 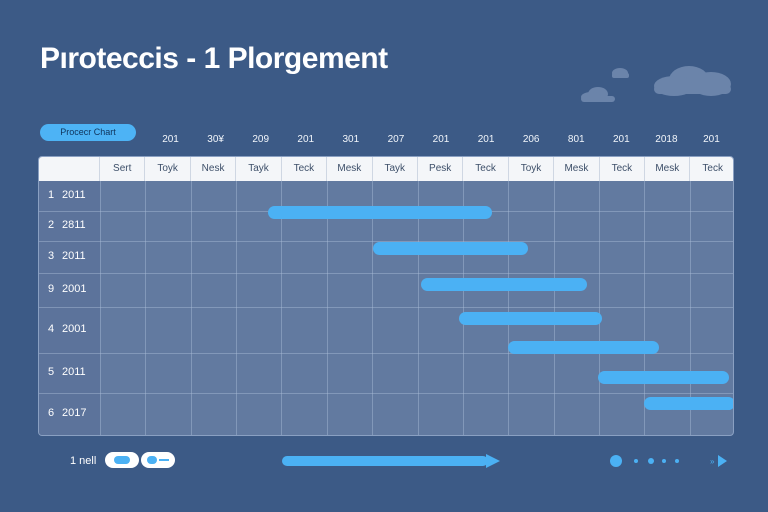 What do you see at coordinates (88, 132) in the screenshot?
I see `chart-pill-button: Procecr Chart` at bounding box center [88, 132].